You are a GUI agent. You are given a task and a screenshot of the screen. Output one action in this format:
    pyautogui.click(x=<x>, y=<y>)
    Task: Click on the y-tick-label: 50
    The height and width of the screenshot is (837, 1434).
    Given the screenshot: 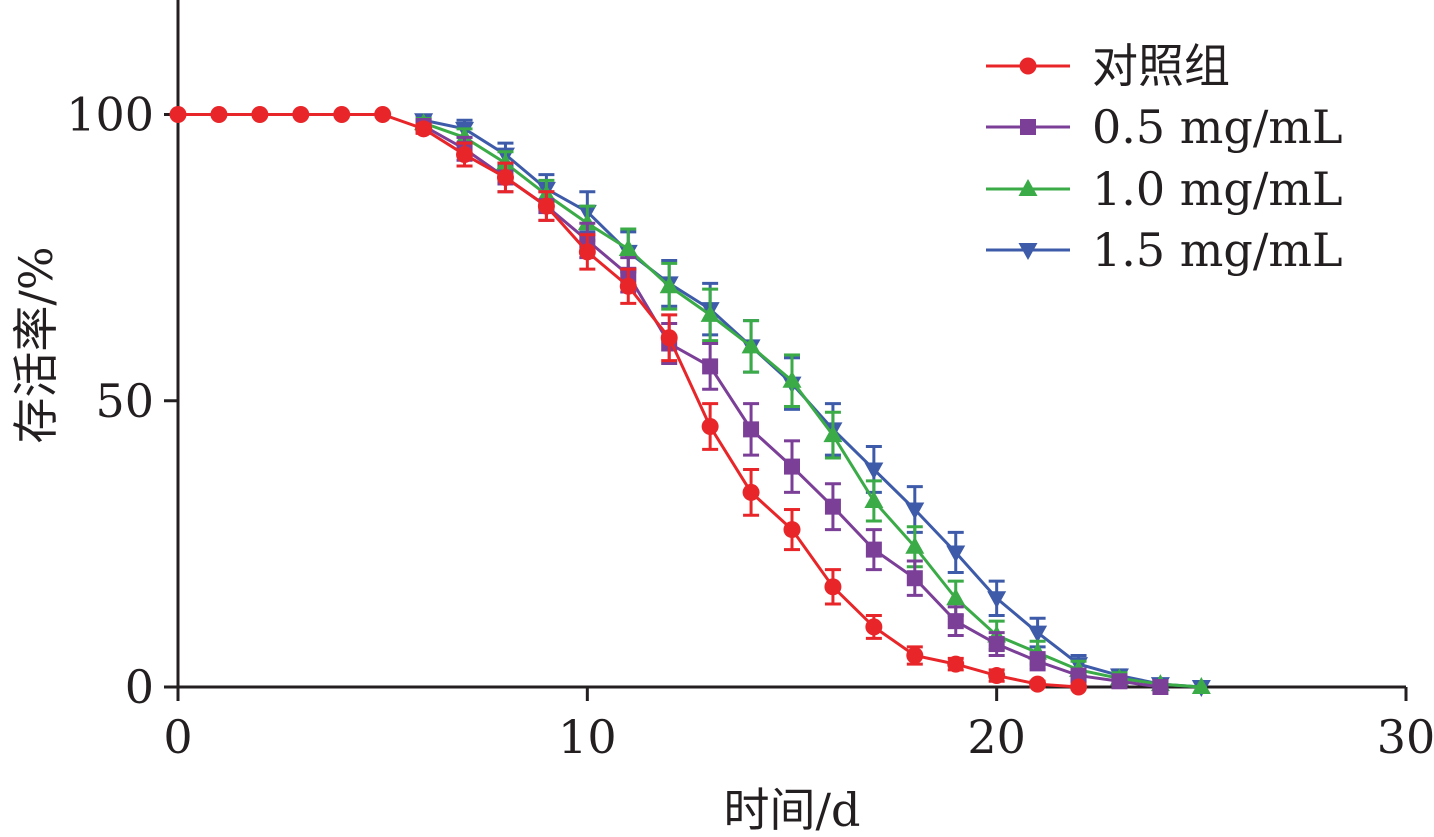 What is the action you would take?
    pyautogui.click(x=124, y=401)
    